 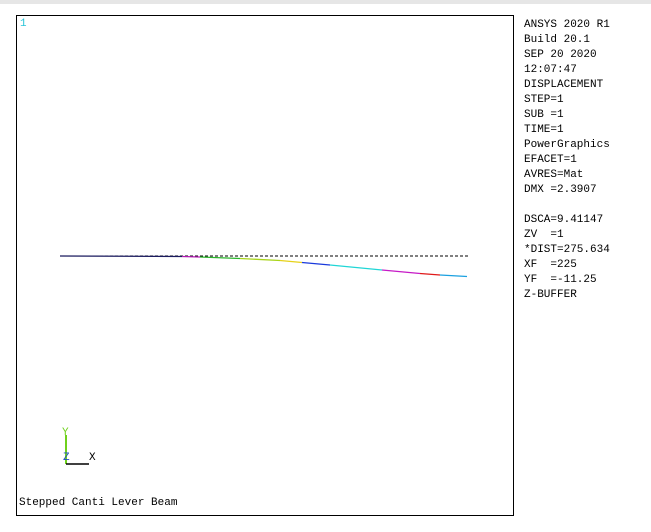 I want to click on info-line: XF =225, so click(x=550, y=265).